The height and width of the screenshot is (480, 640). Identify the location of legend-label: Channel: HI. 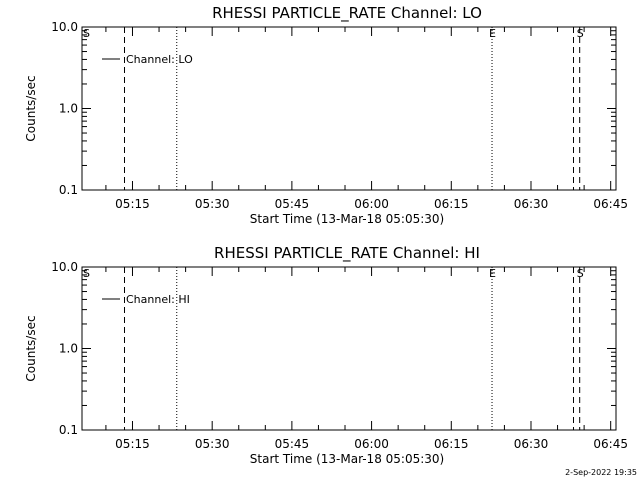
(158, 299).